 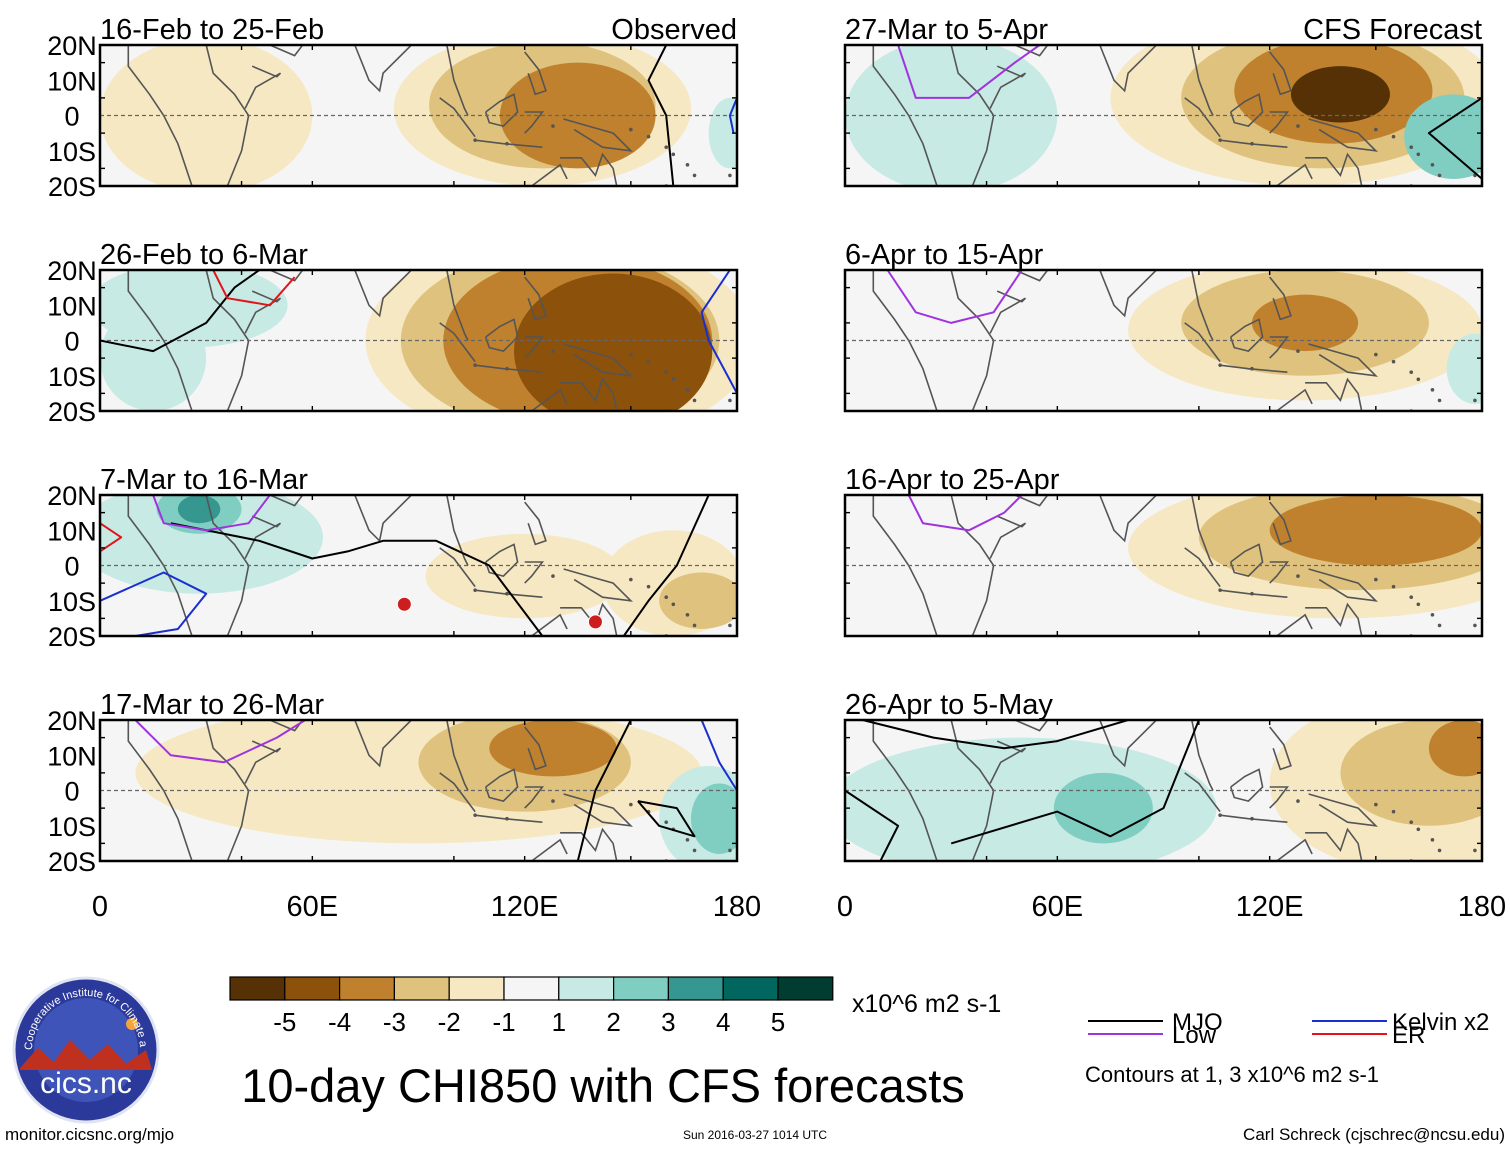 What do you see at coordinates (1374, 1134) in the screenshot?
I see `footer-author: Carl Schreck (cjschrec@ncsu.edu)` at bounding box center [1374, 1134].